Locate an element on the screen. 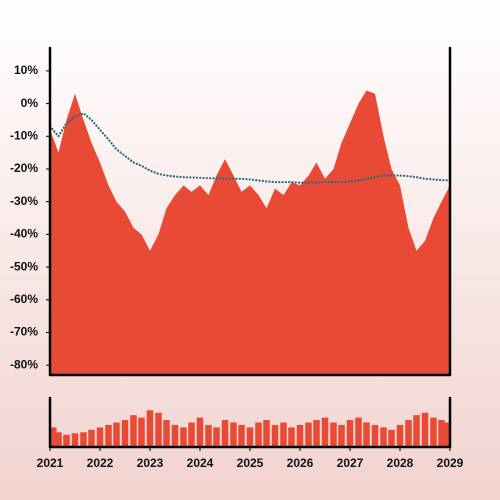  x-tick-label: 2025 is located at coordinates (250, 463).